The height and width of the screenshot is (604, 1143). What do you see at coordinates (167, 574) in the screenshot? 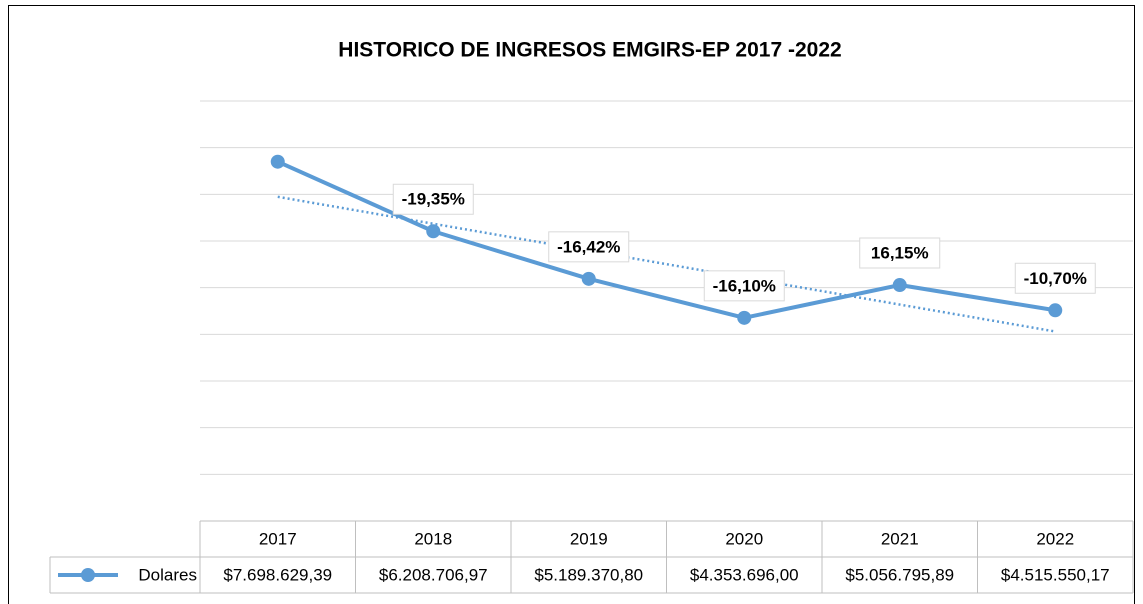
I see `legend-label: Dolares` at bounding box center [167, 574].